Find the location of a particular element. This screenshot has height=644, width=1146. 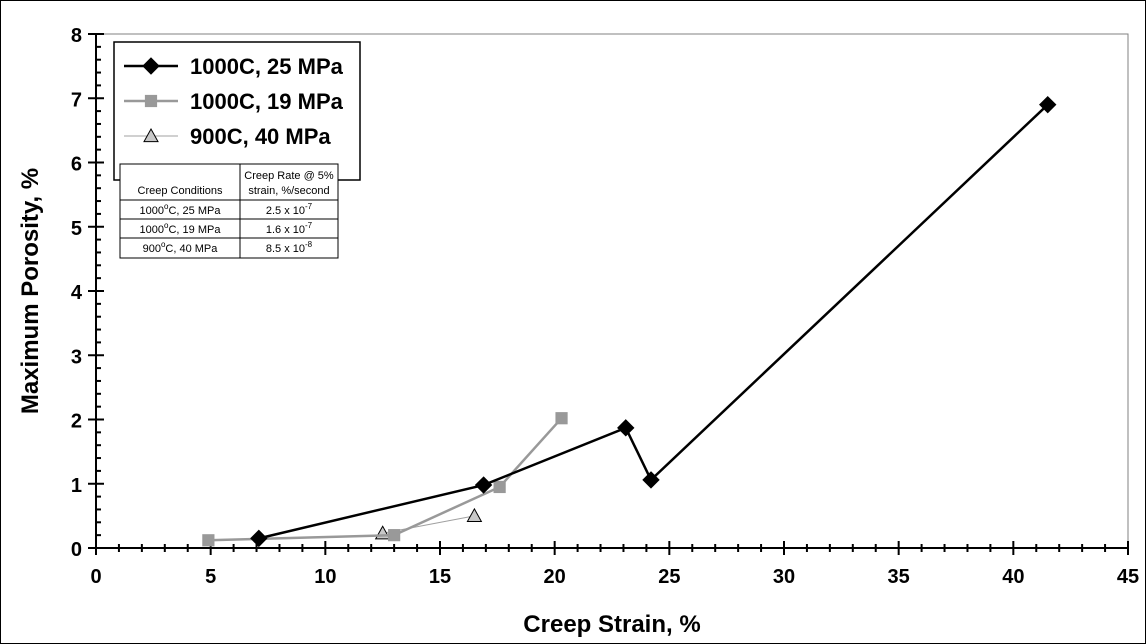

inset-table-condition-cell: 1000oC, 19 MPa is located at coordinates (181, 228).